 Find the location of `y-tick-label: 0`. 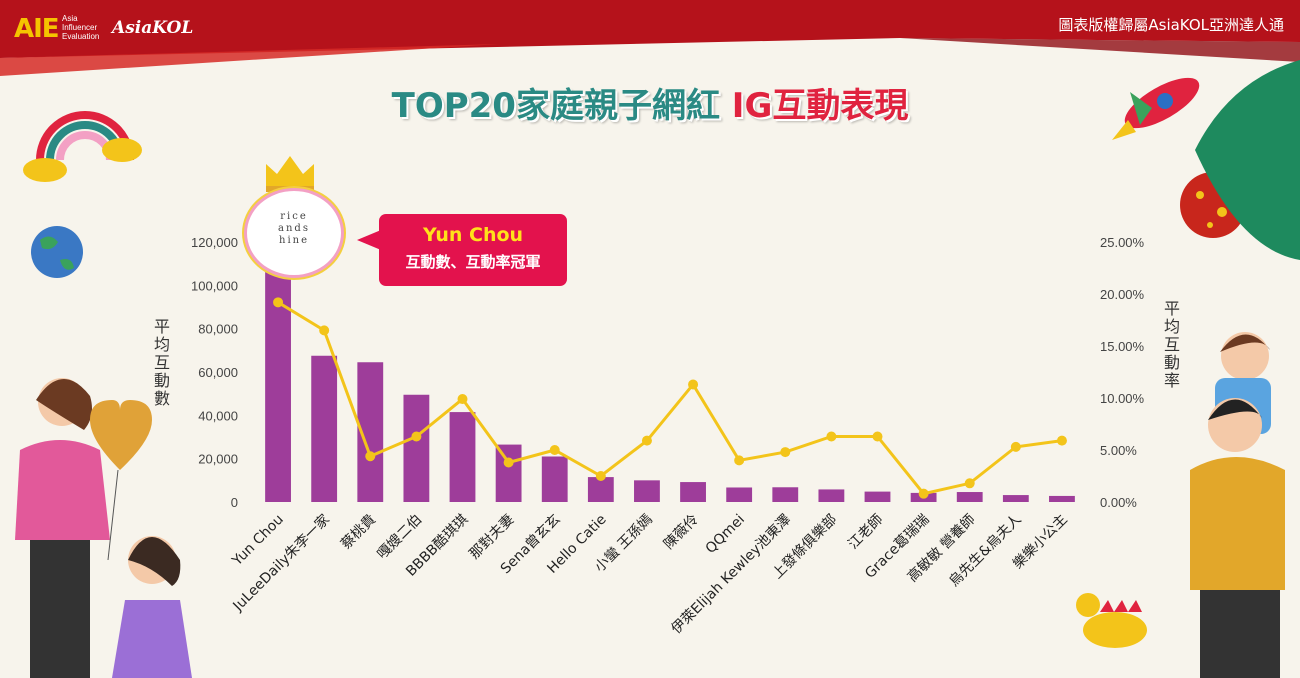

y-tick-label: 0 is located at coordinates (234, 502).